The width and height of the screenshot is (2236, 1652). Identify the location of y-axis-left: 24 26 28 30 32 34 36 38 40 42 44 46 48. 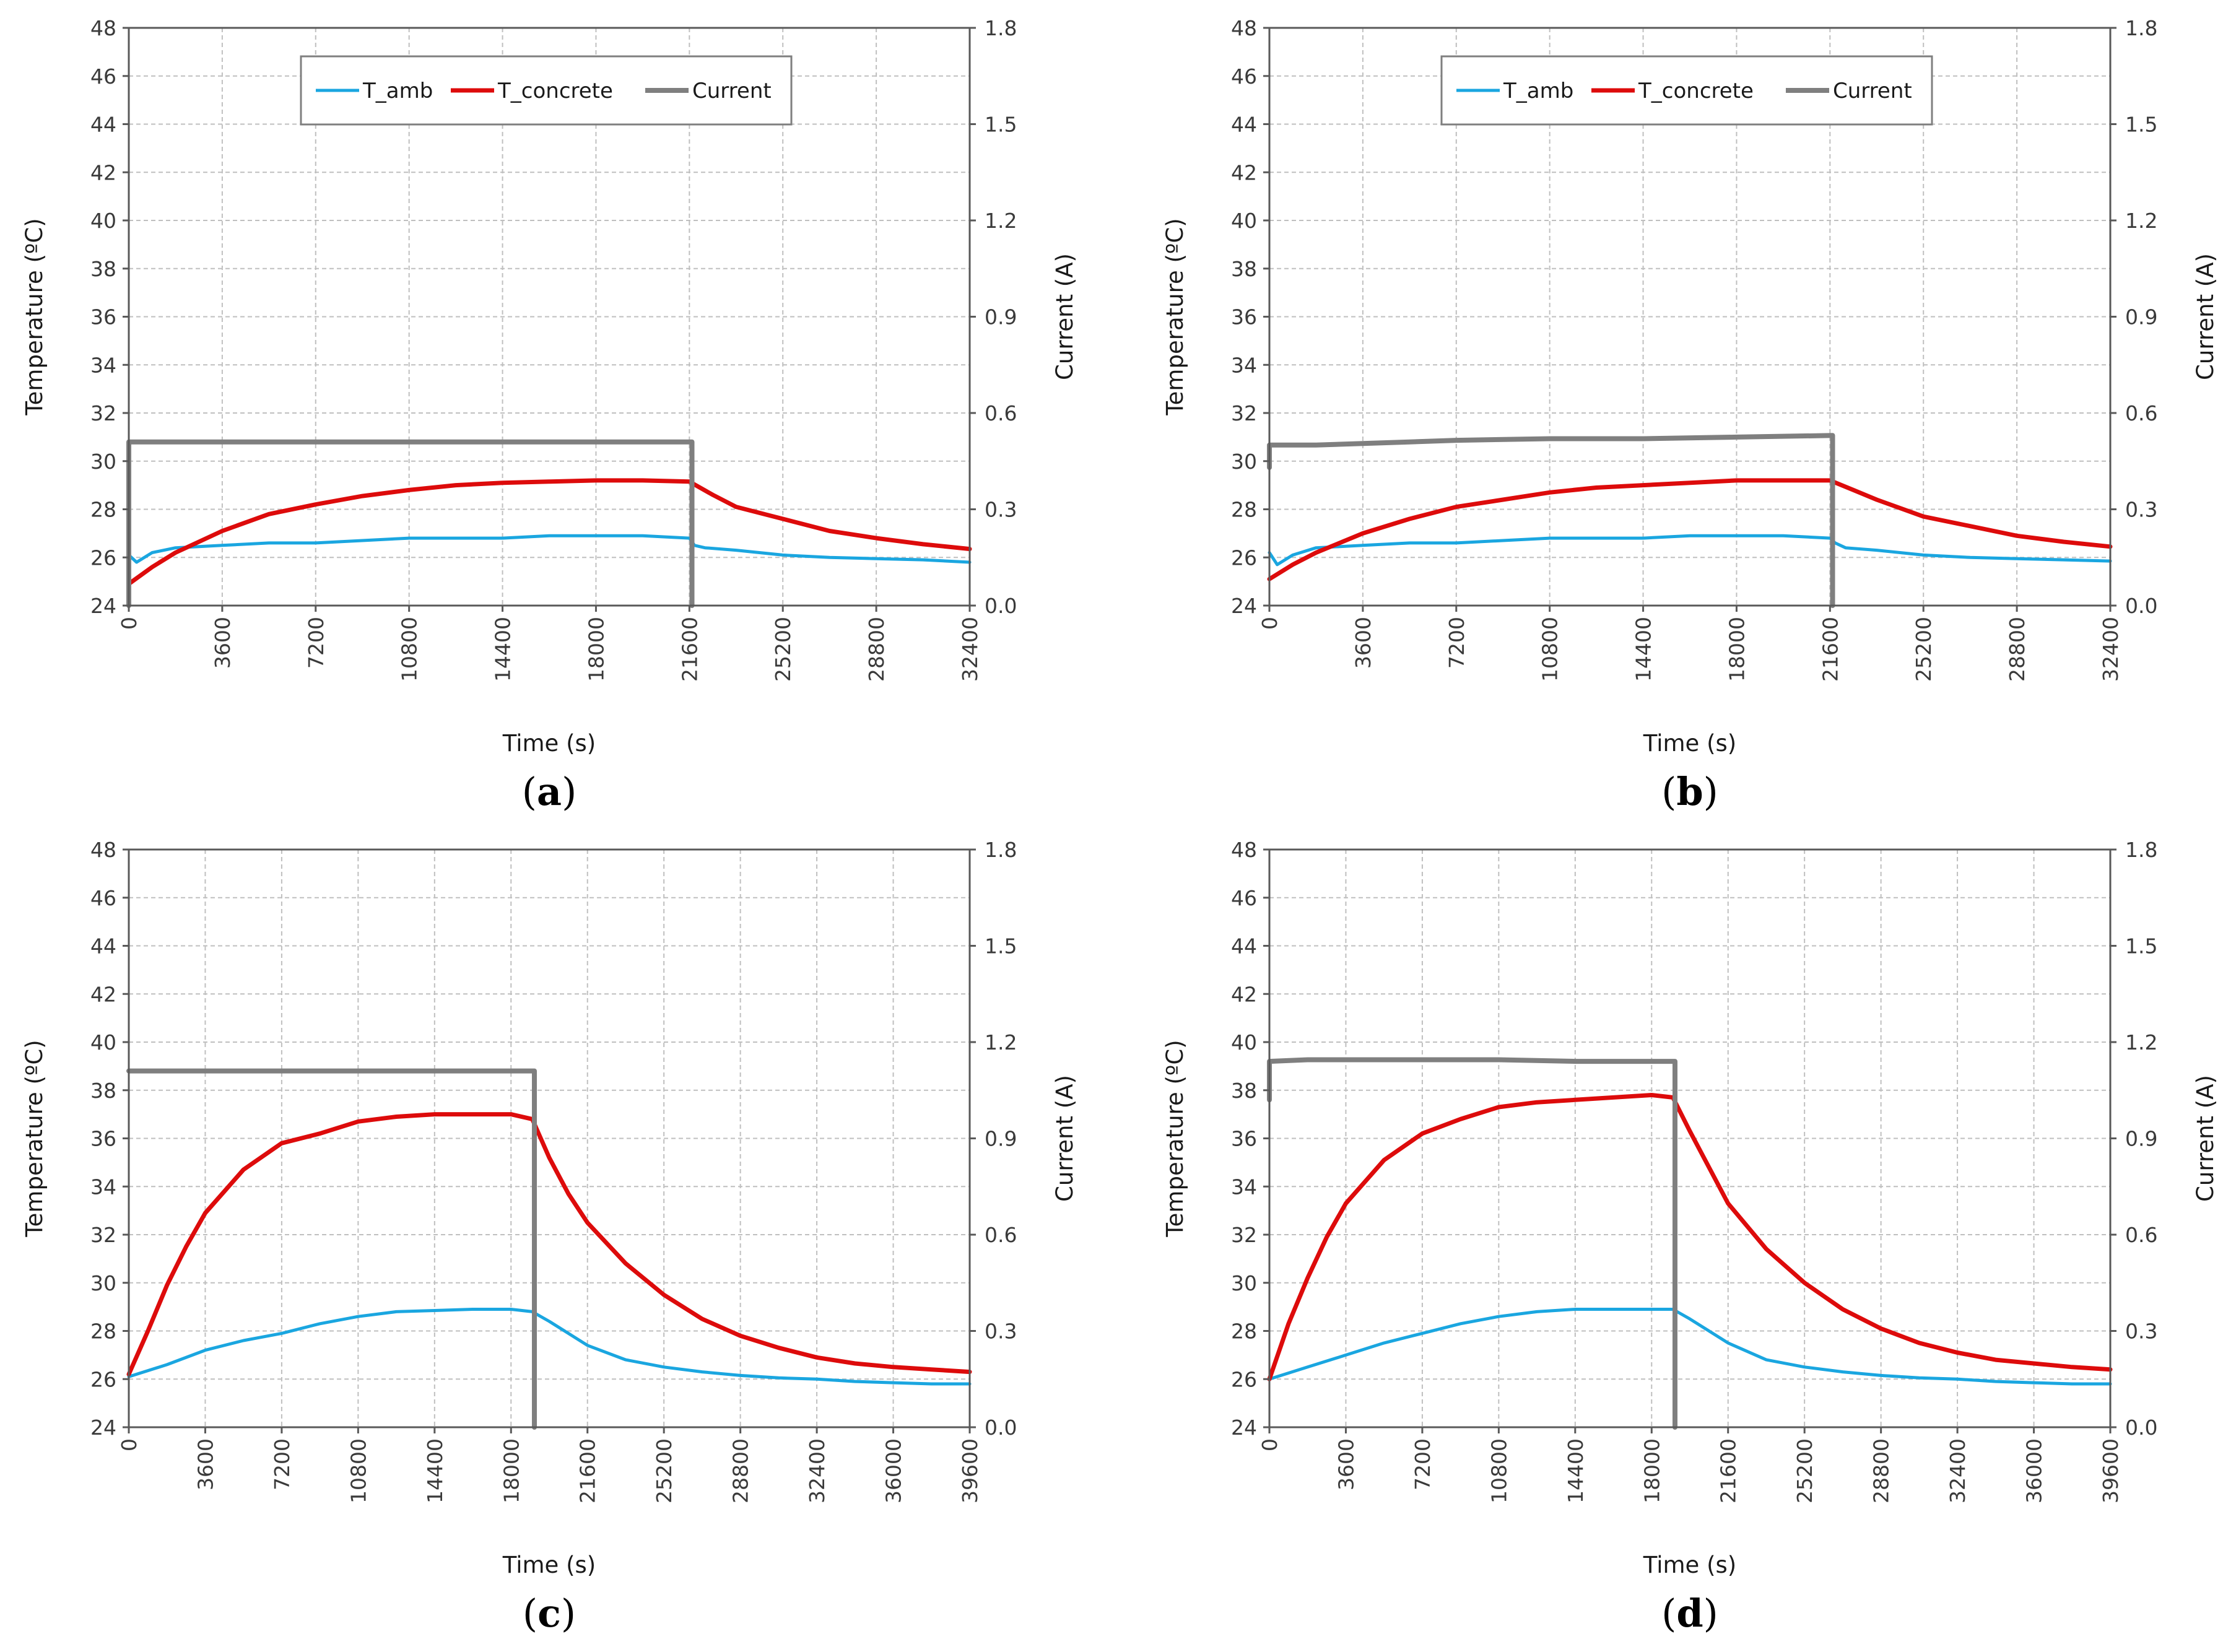
(109, 317).